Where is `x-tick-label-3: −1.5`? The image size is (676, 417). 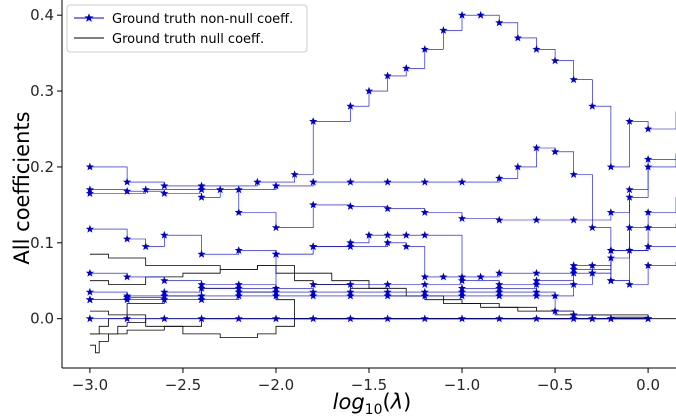
x-tick-label-3: −1.5 is located at coordinates (369, 385).